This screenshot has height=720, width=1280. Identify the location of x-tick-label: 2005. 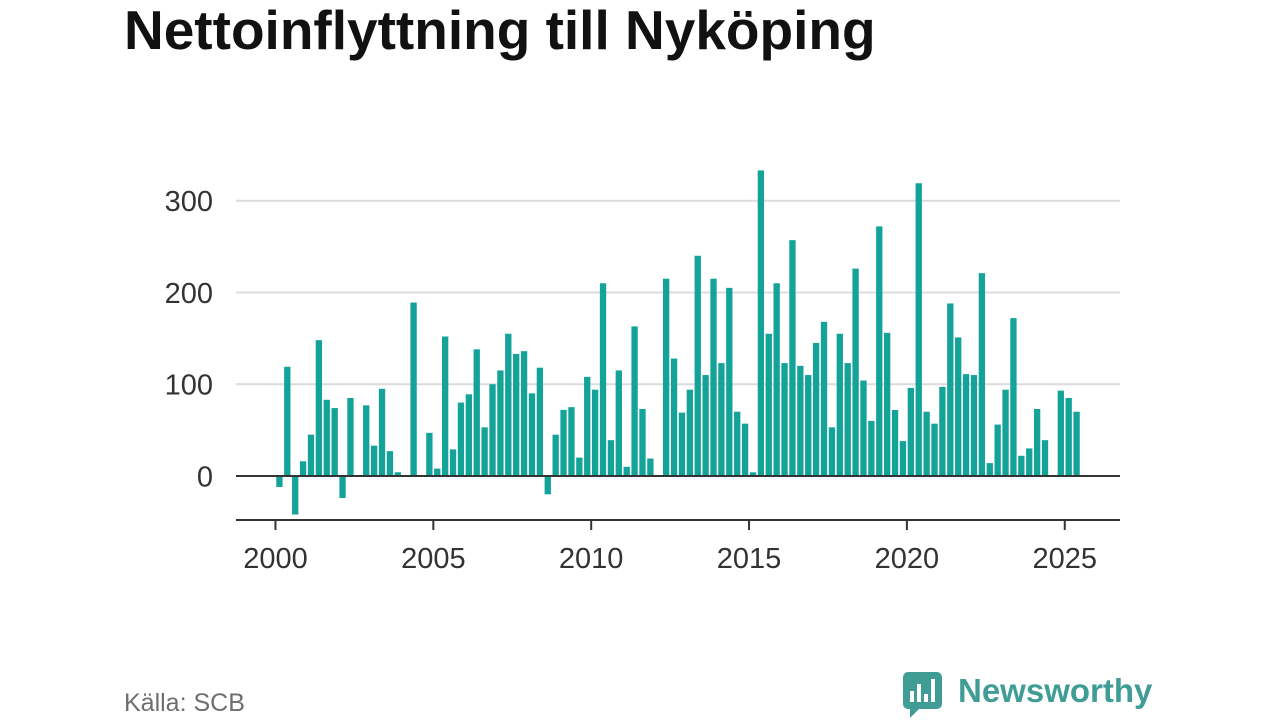
(433, 559).